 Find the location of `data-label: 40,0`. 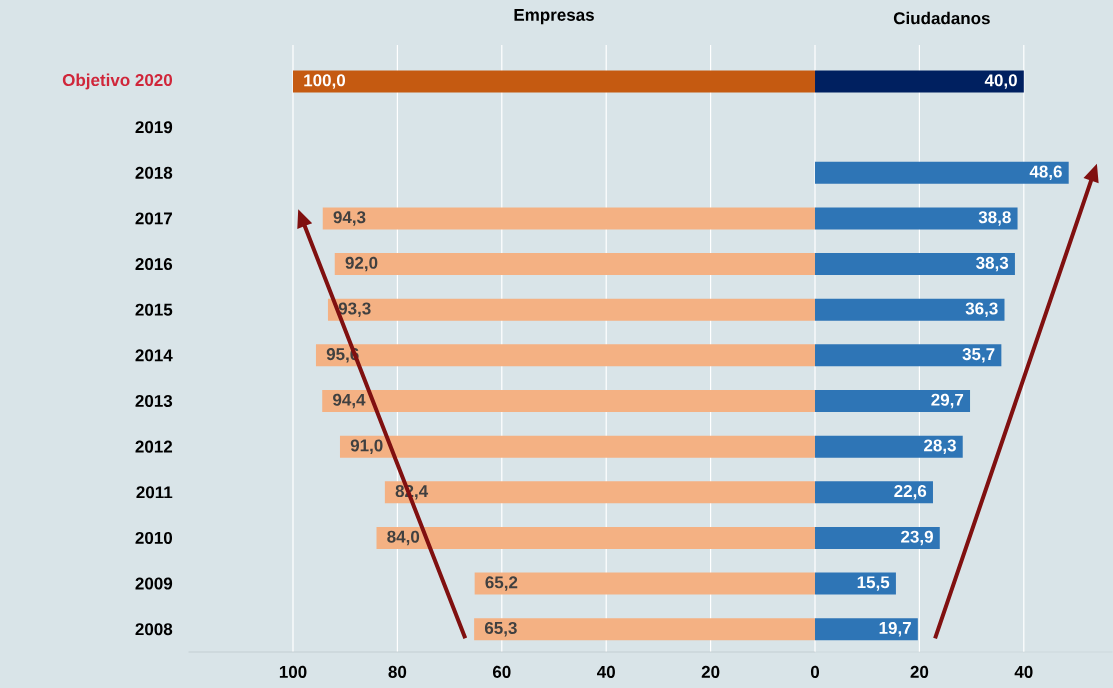

data-label: 40,0 is located at coordinates (1000, 81).